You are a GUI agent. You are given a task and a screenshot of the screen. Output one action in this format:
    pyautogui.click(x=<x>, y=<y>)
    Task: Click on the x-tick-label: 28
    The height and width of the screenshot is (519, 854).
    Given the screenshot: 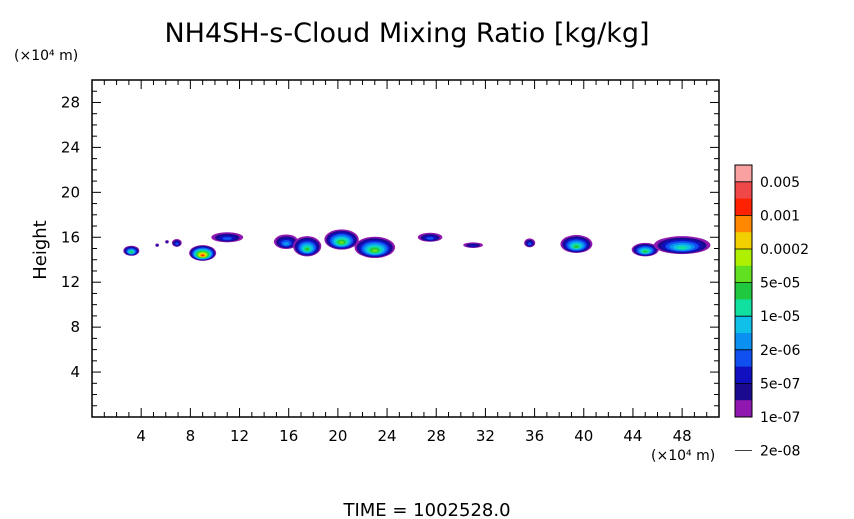 What is the action you would take?
    pyautogui.click(x=436, y=436)
    